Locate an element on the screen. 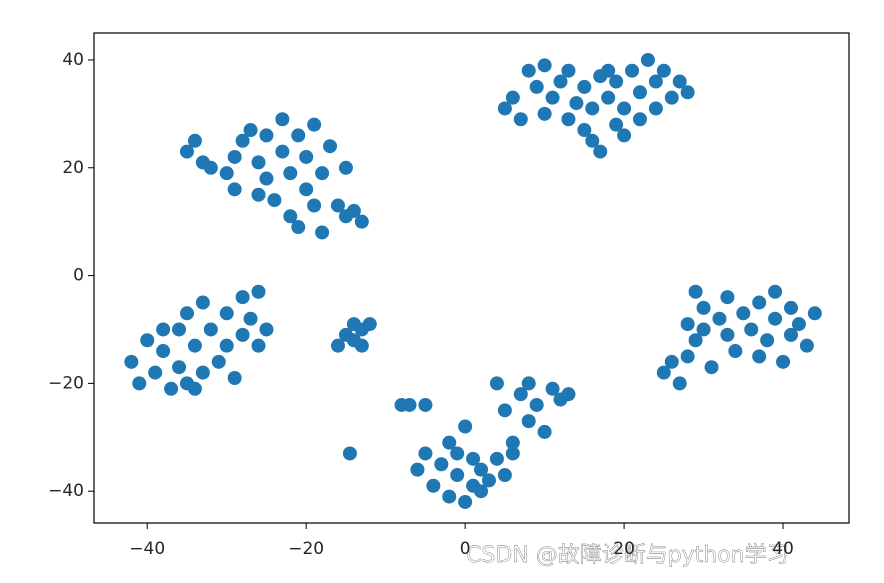 The width and height of the screenshot is (884, 583). watermark: CSDN @故障诊断与python学习 is located at coordinates (627, 555).